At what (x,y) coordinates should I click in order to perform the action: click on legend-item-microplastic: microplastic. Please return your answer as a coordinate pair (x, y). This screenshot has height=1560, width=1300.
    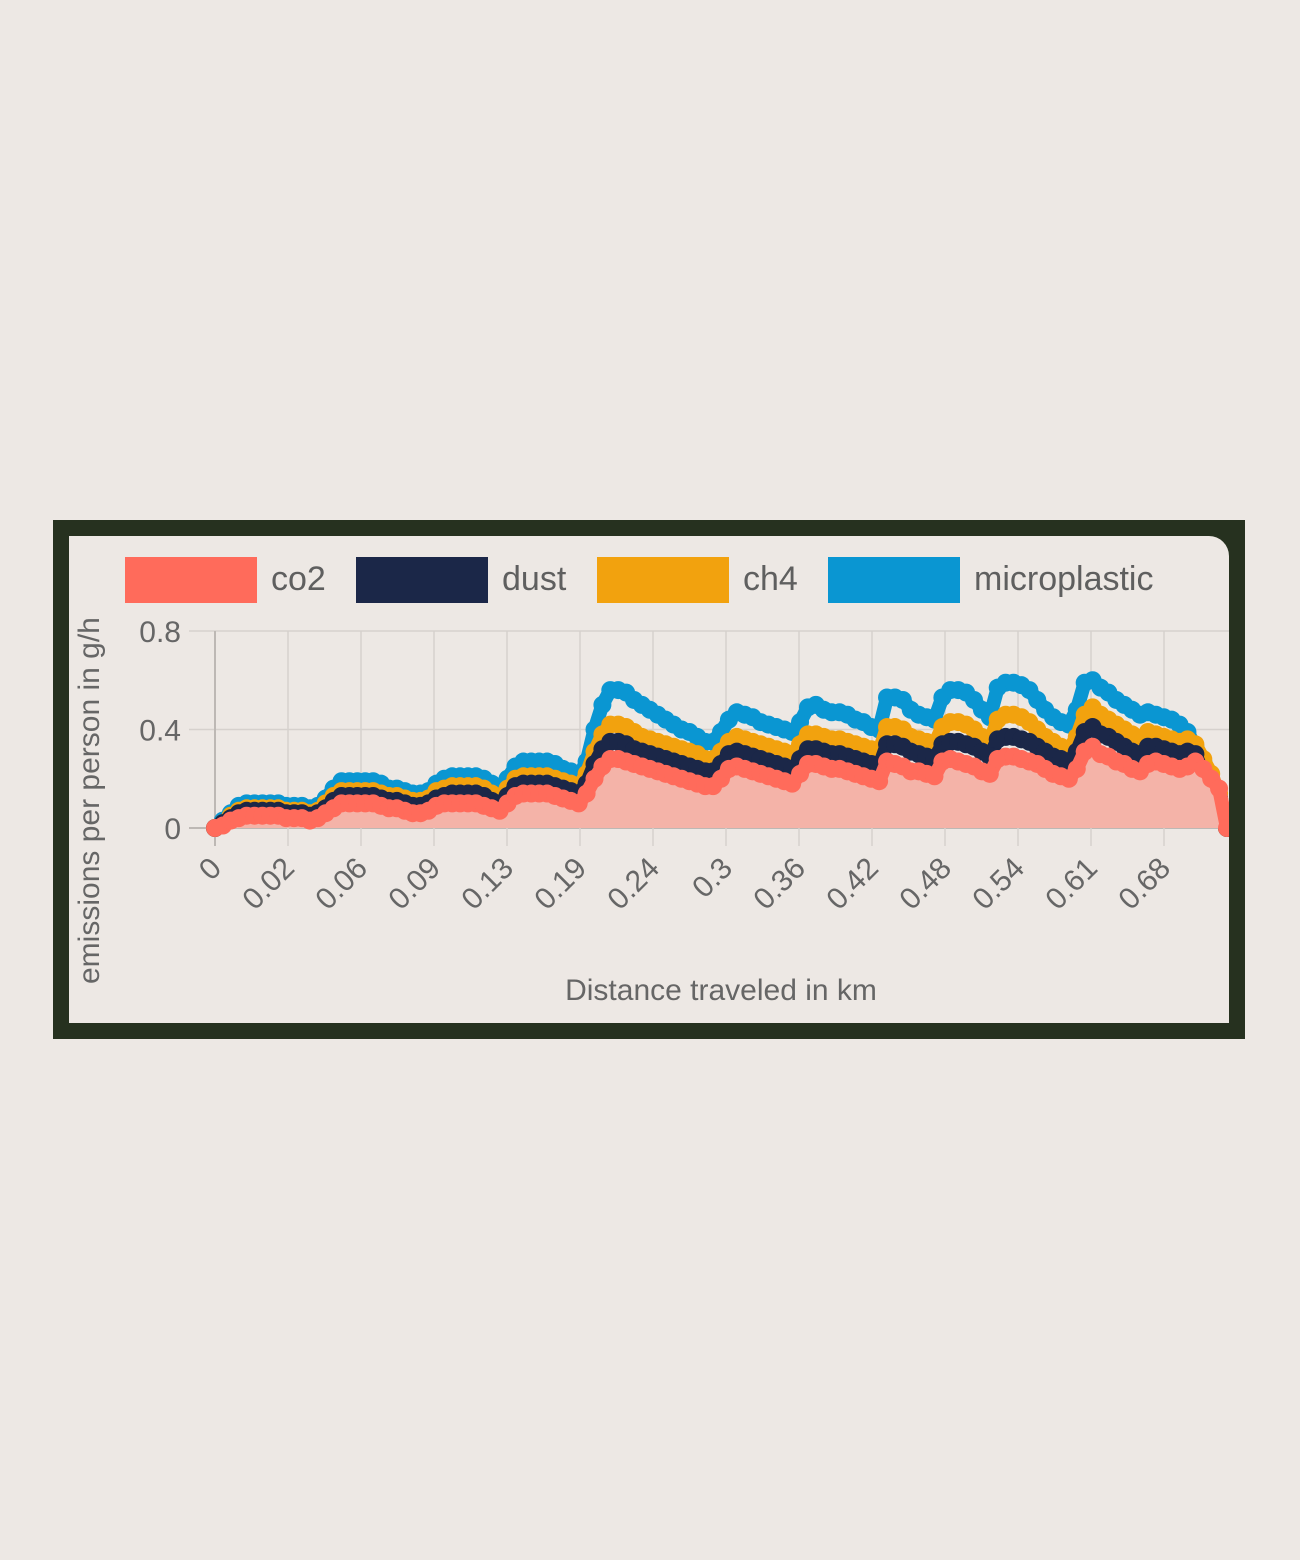
    Looking at the image, I should click on (990, 580).